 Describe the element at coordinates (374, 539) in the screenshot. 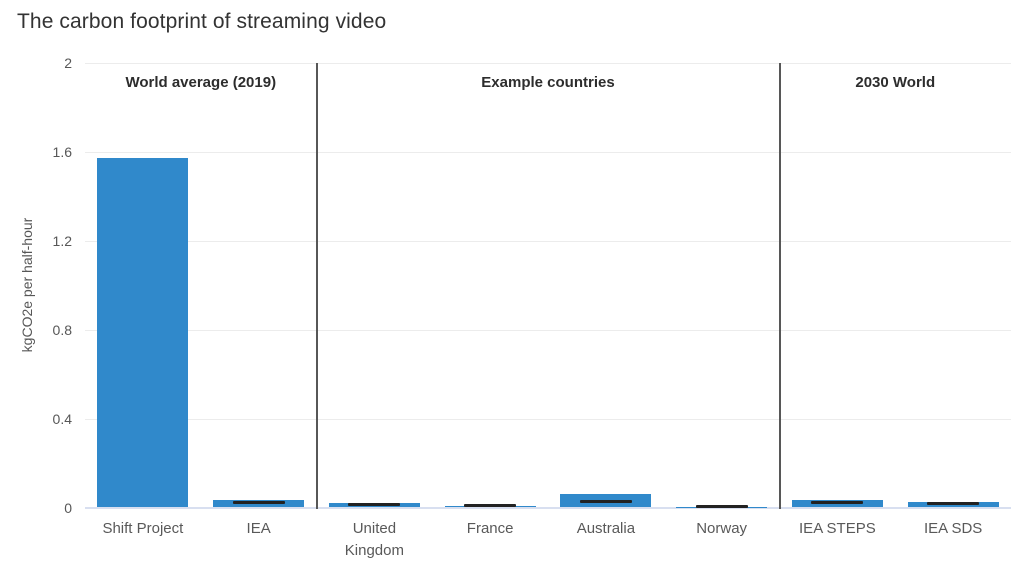

I see `x-axis-label-united-kingdom: United Kingdom` at that location.